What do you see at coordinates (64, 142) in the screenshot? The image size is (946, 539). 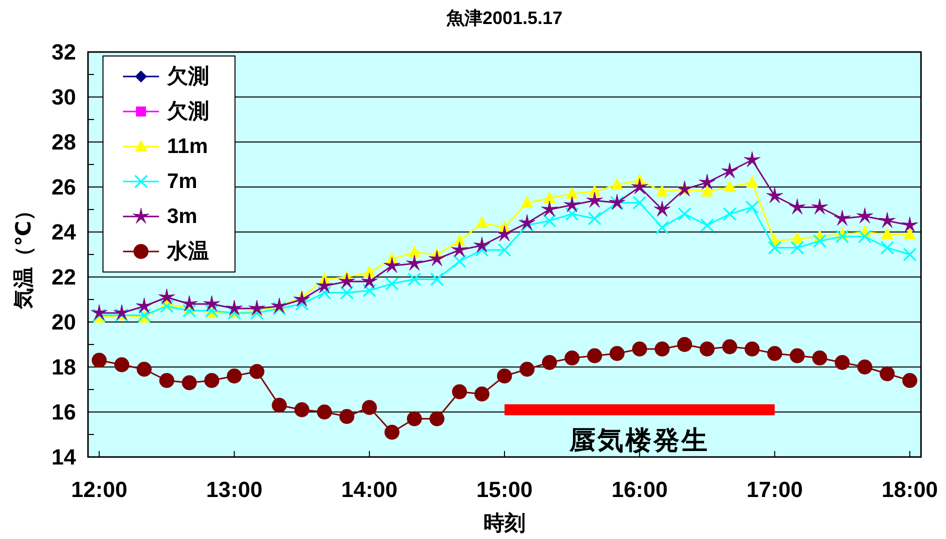 I see `y-tick-label: 28` at bounding box center [64, 142].